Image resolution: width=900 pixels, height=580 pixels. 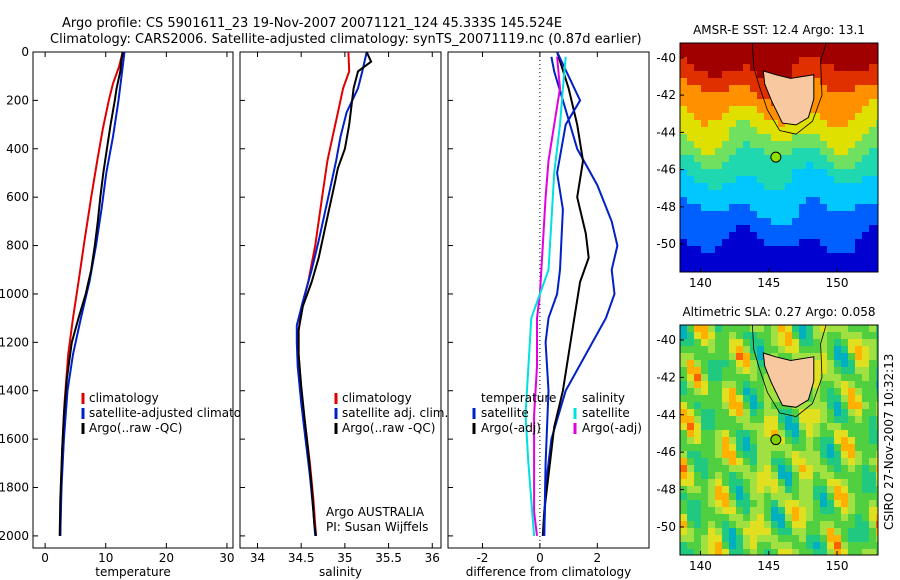 What do you see at coordinates (666, 452) in the screenshot?
I see `sla_map-ytick-label: -46` at bounding box center [666, 452].